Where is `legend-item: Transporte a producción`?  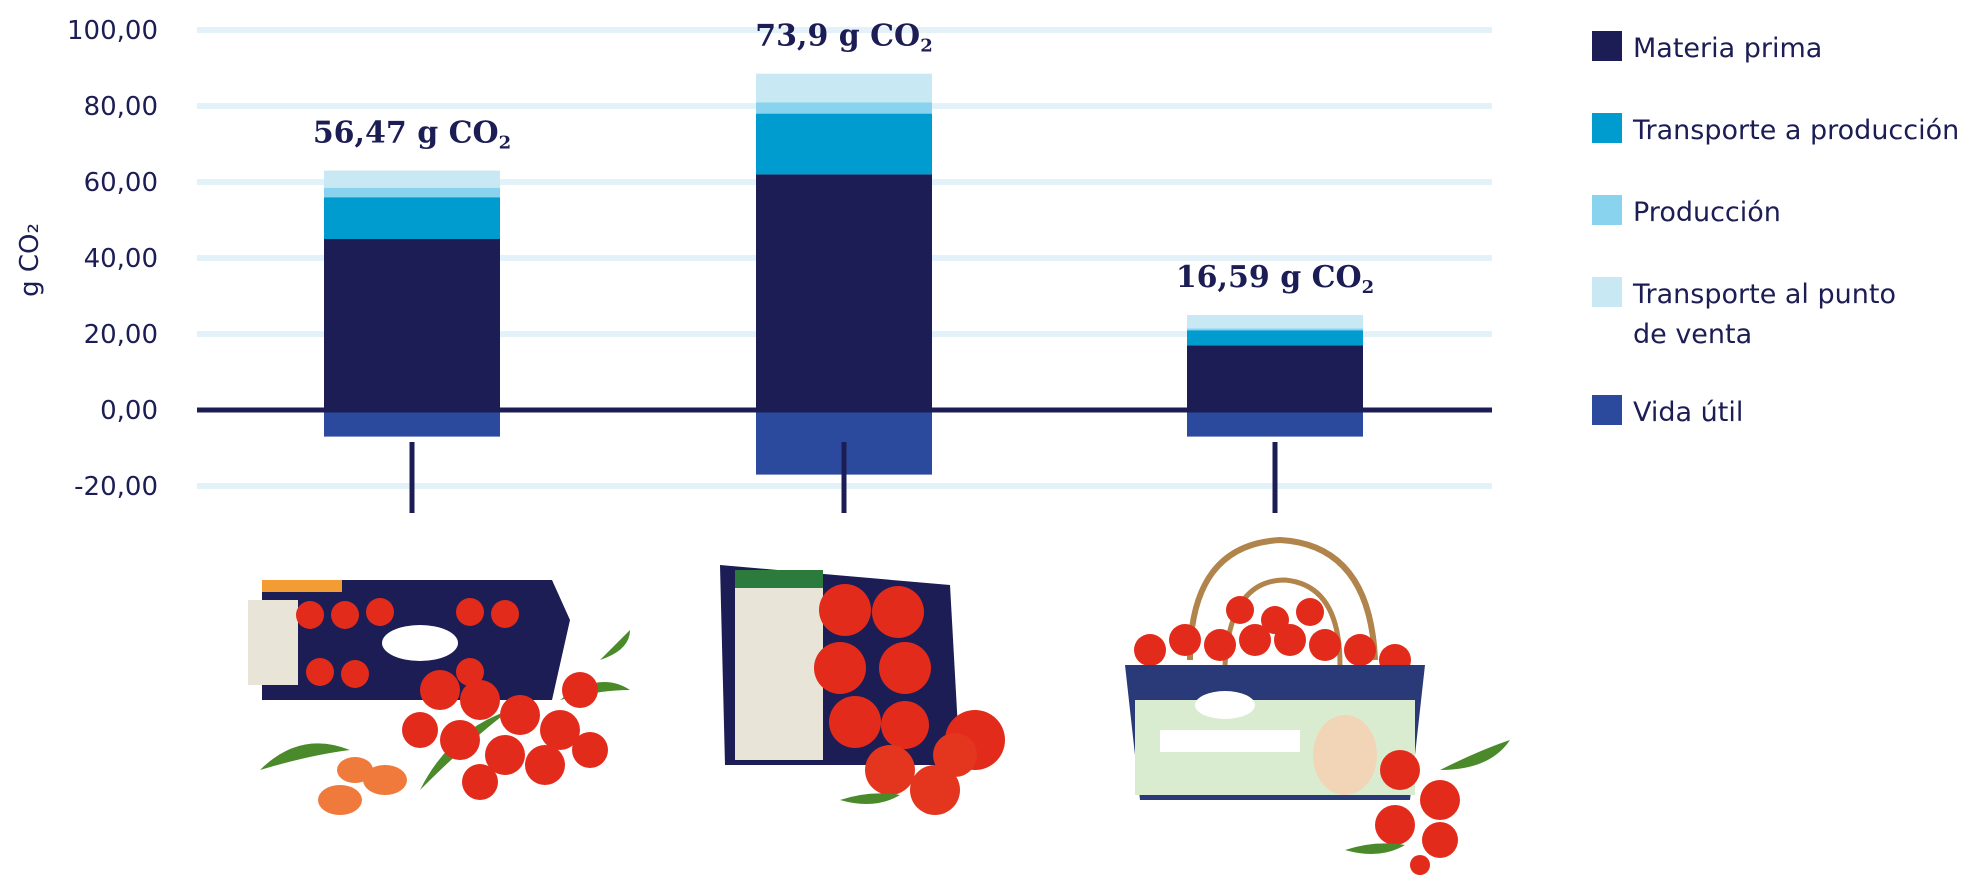 legend-item: Transporte a producción is located at coordinates (1775, 129).